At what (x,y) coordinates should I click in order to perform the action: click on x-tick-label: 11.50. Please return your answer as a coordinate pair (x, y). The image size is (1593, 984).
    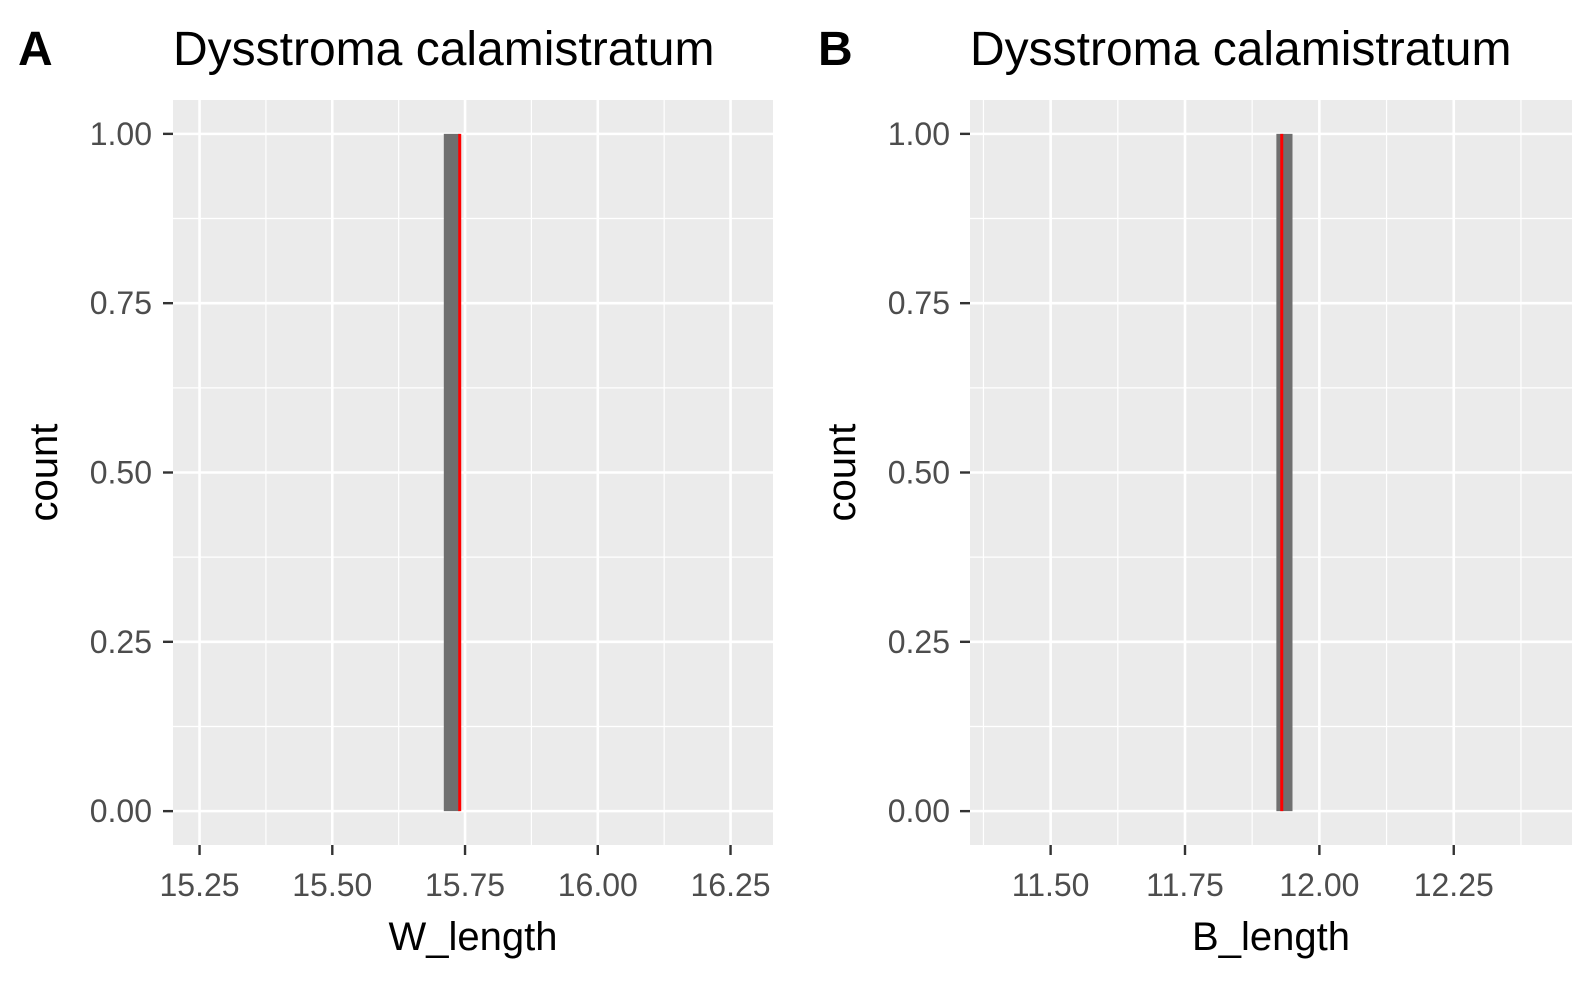
    Looking at the image, I should click on (1051, 885).